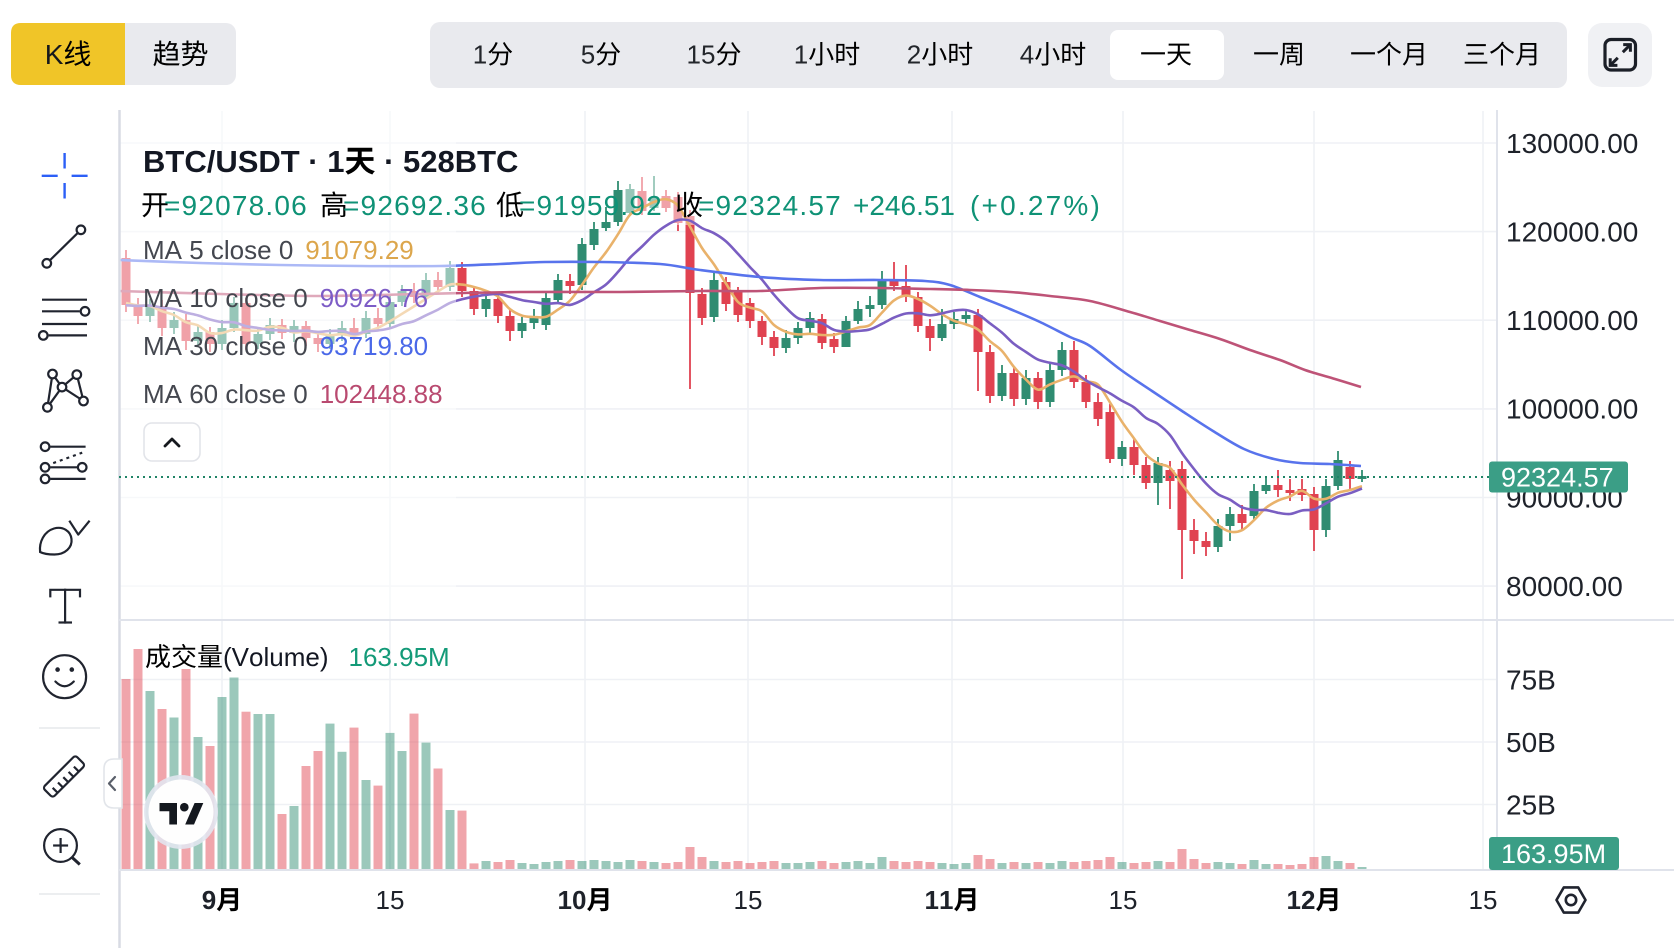 The width and height of the screenshot is (1674, 948). I want to click on svg-text: MA 5 close 0, so click(218, 250).